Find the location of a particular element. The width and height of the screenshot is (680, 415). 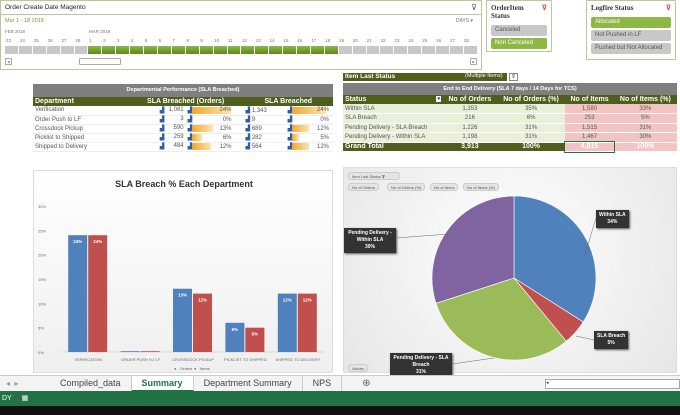

day-label: 28 is located at coordinates (78, 40).